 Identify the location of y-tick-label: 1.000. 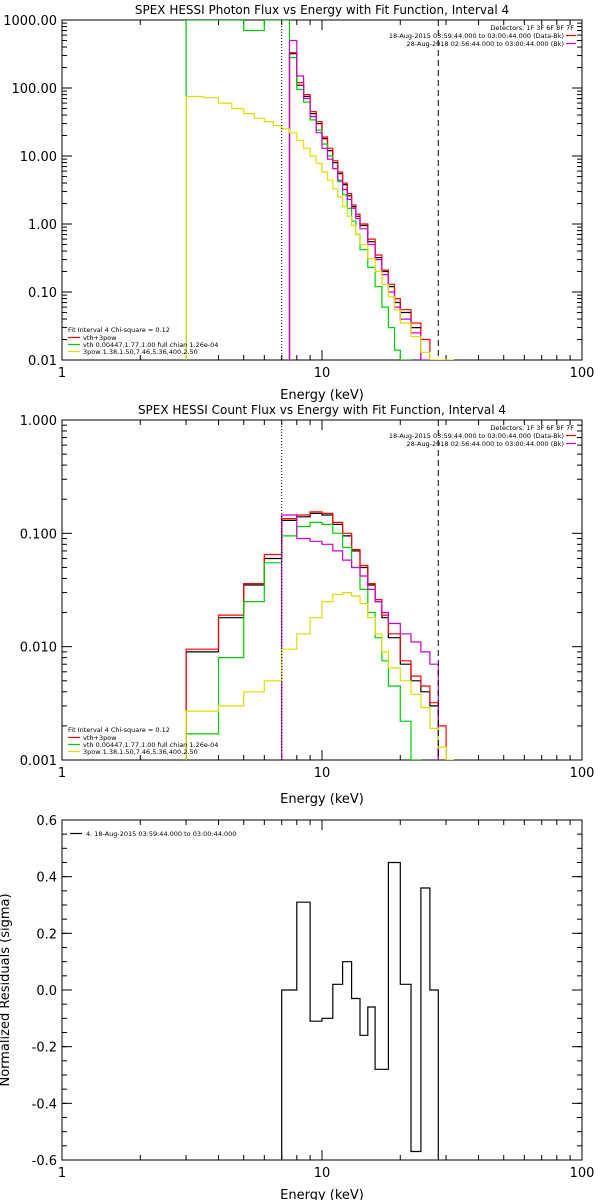
(38, 421).